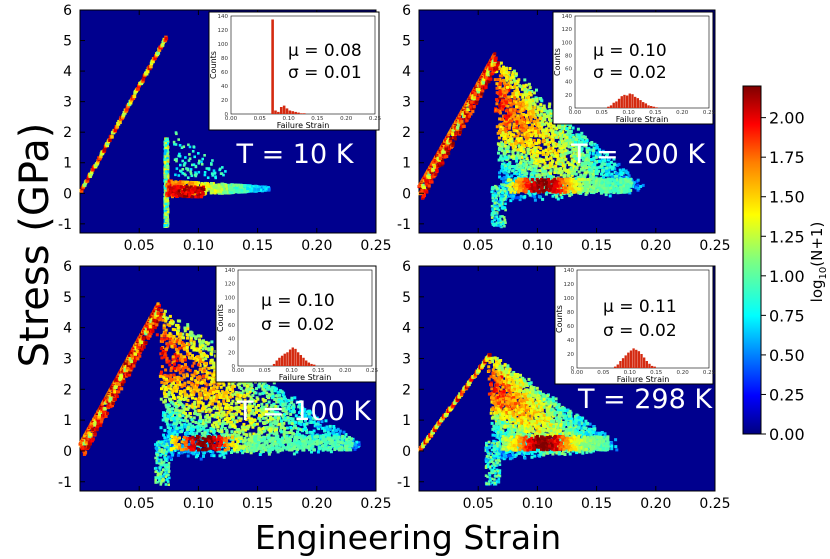 Image resolution: width=830 pixels, height=559 pixels. Describe the element at coordinates (223, 45) in the screenshot. I see `inset-y-tick-label: 100` at that location.